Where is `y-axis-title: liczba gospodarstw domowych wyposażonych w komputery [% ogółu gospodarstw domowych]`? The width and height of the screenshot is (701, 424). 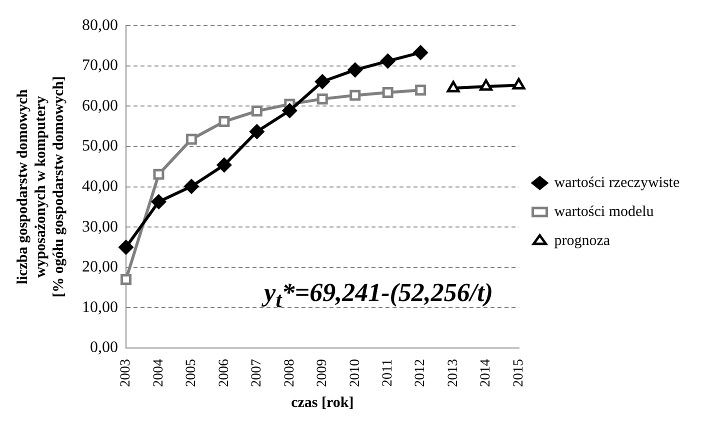
y-axis-title: liczba gospodarstw domowych wyposażonych w komputery [% ogółu gospodarstw domowych] is located at coordinates (40, 187).